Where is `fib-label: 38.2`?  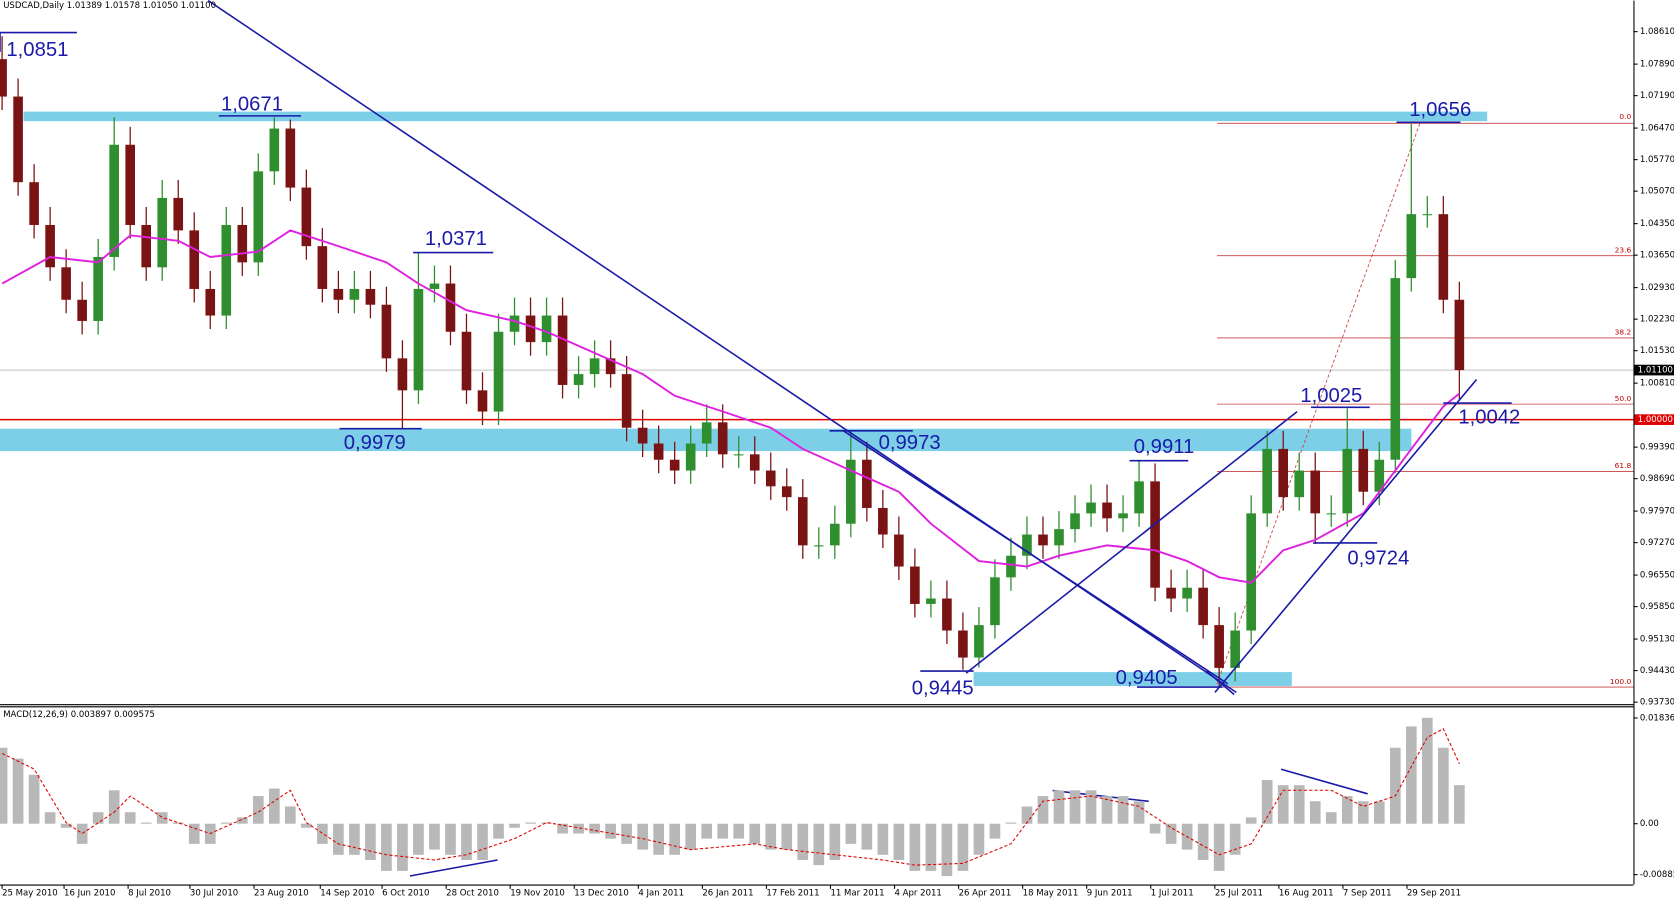 fib-label: 38.2 is located at coordinates (1623, 332).